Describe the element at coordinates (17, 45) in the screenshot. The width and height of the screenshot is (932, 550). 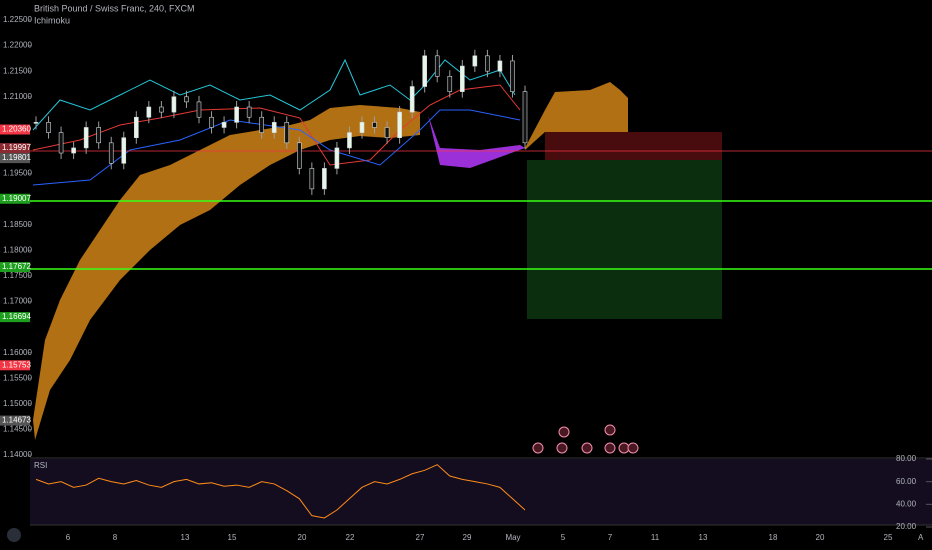
I see `price-tick-label: 1.22000` at that location.